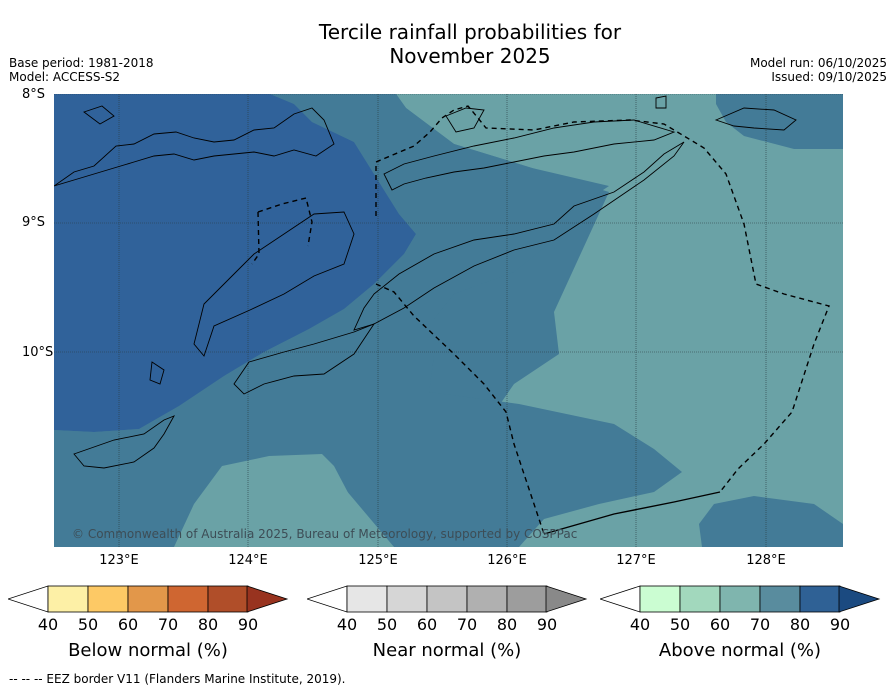 Image resolution: width=896 pixels, height=690 pixels. I want to click on title-line-1: Tercile rainfall probabilities for, so click(470, 32).